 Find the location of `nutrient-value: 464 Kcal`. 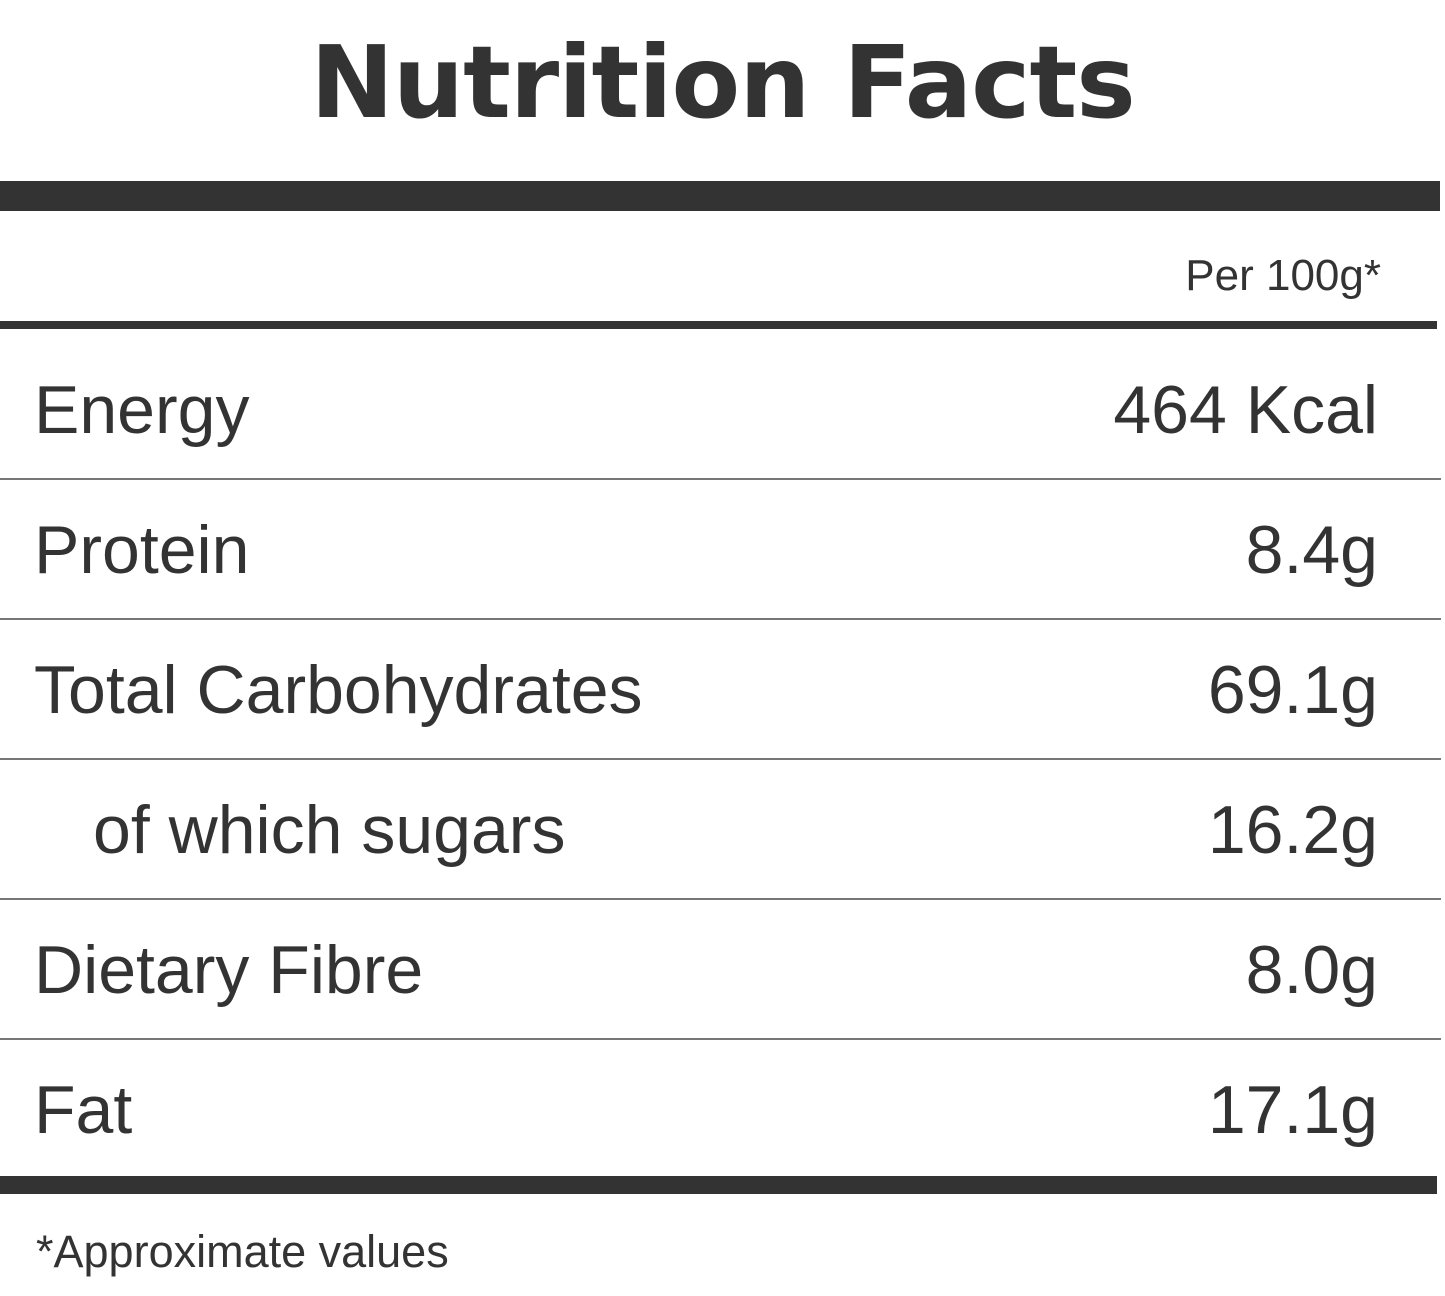

nutrient-value: 464 Kcal is located at coordinates (1245, 410).